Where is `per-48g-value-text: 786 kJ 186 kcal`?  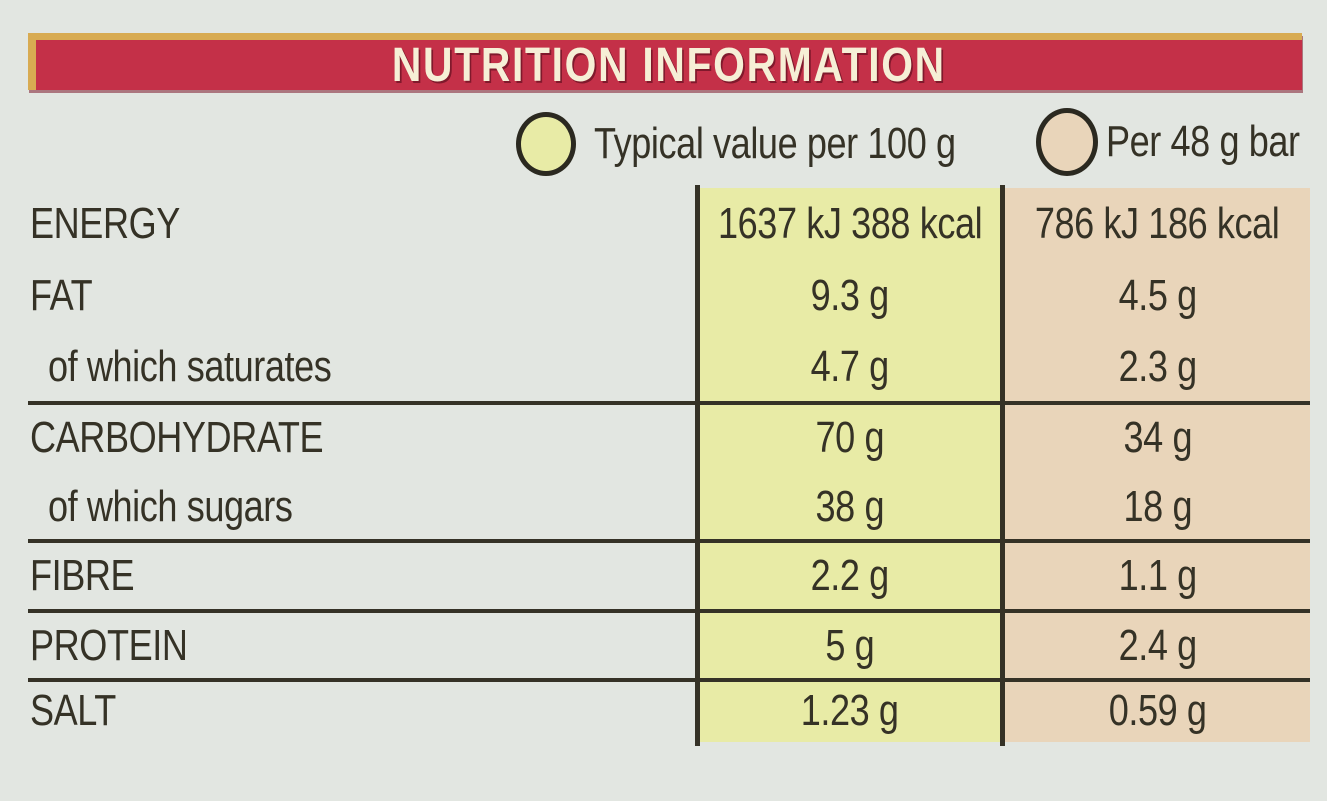
per-48g-value-text: 786 kJ 186 kcal is located at coordinates (1157, 223).